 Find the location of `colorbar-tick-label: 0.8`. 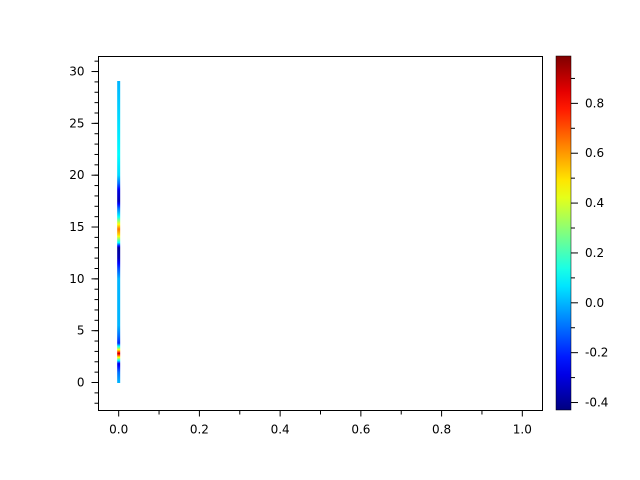

colorbar-tick-label: 0.8 is located at coordinates (594, 103).